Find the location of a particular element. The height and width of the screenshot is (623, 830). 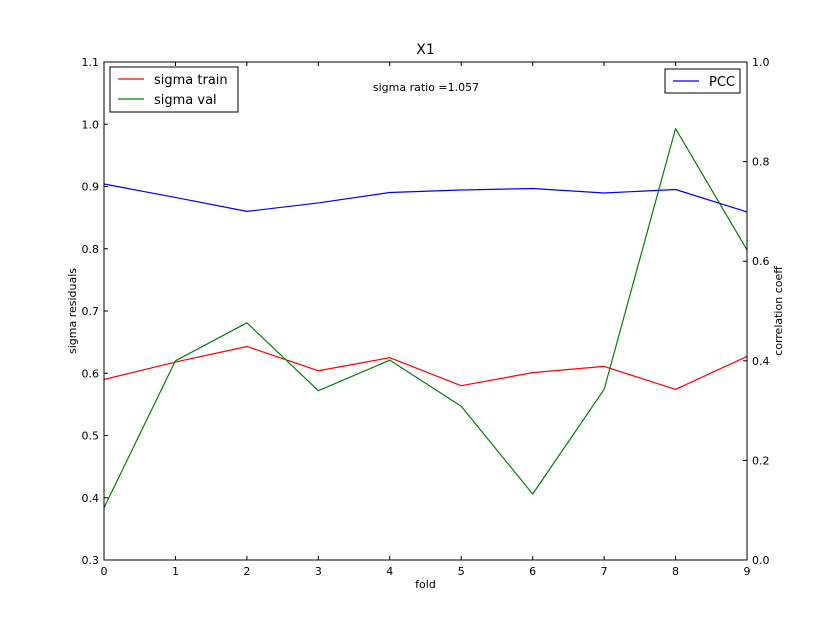

x-tick-label: 5 is located at coordinates (461, 571).